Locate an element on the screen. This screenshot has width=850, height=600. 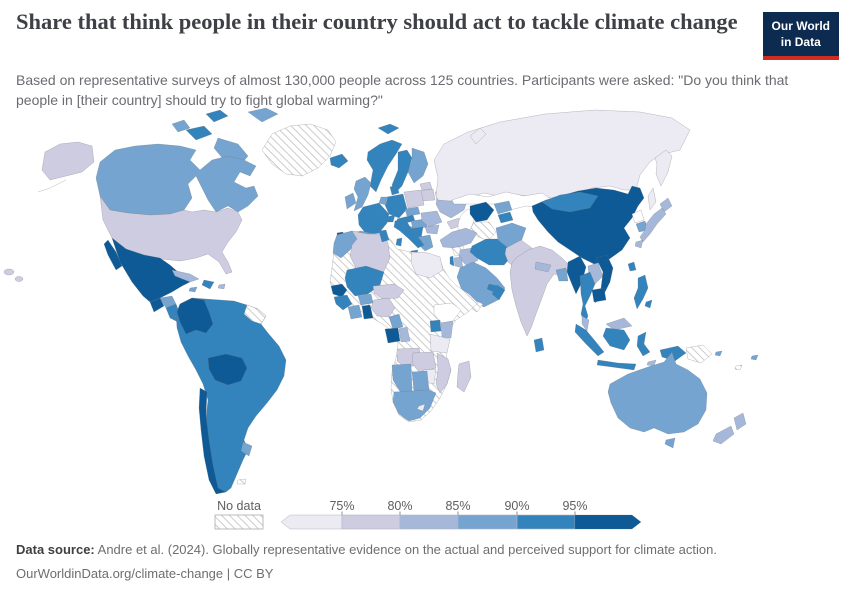
region-guinea is located at coordinates (343, 302).